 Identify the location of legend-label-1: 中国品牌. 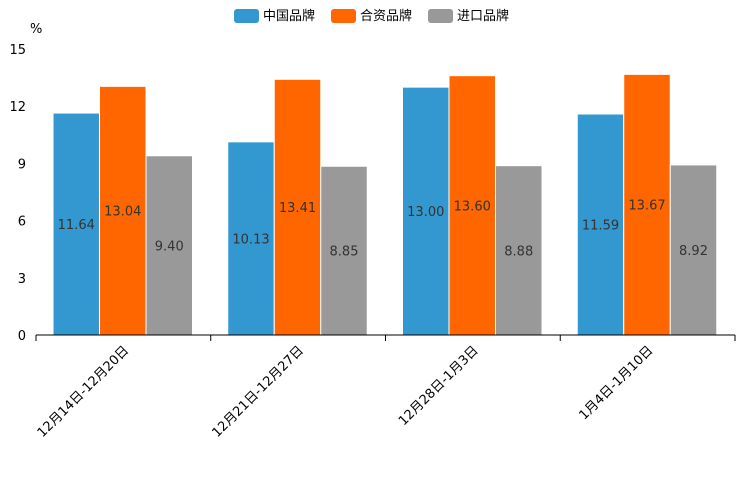
(289, 16).